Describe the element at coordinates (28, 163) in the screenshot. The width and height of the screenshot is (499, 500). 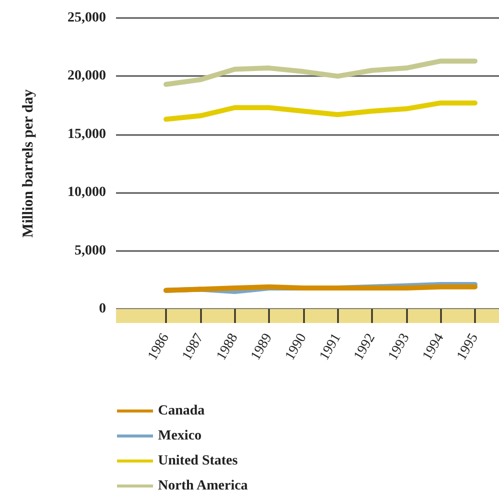
I see `y-axis-title: Million barrels per day` at that location.